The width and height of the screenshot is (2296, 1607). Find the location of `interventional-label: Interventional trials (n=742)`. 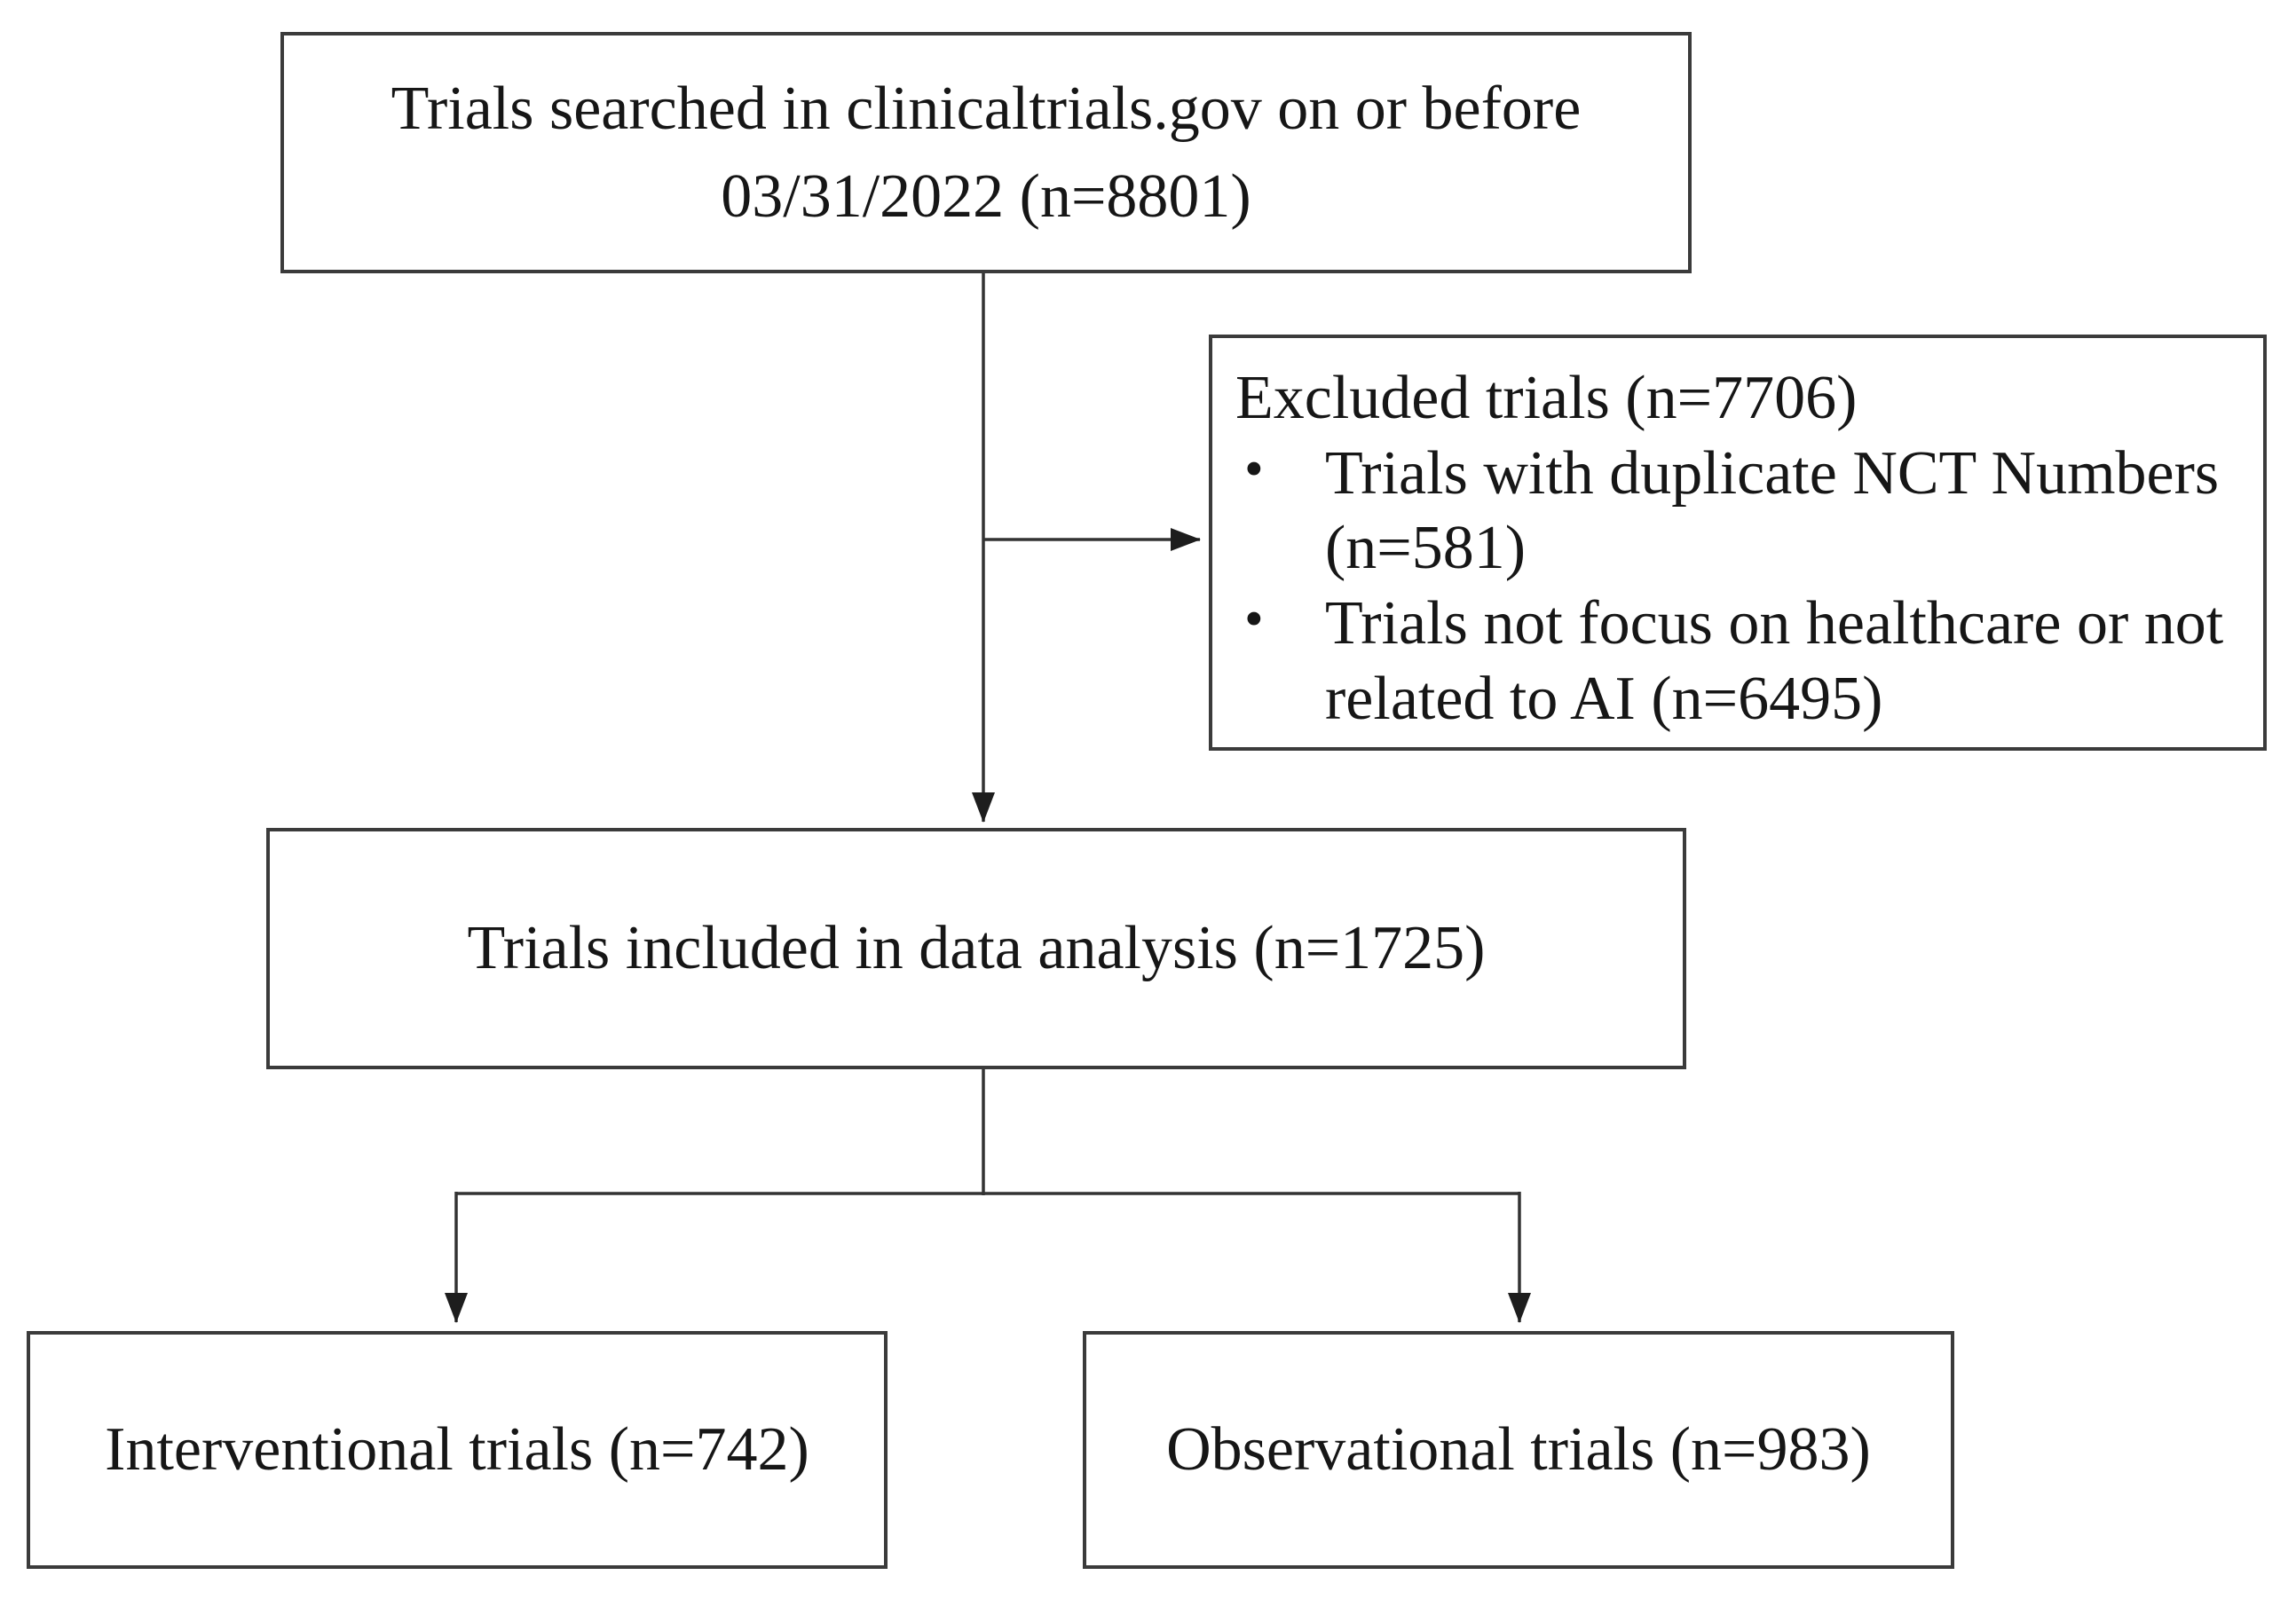

interventional-label: Interventional trials (n=742) is located at coordinates (457, 1450).